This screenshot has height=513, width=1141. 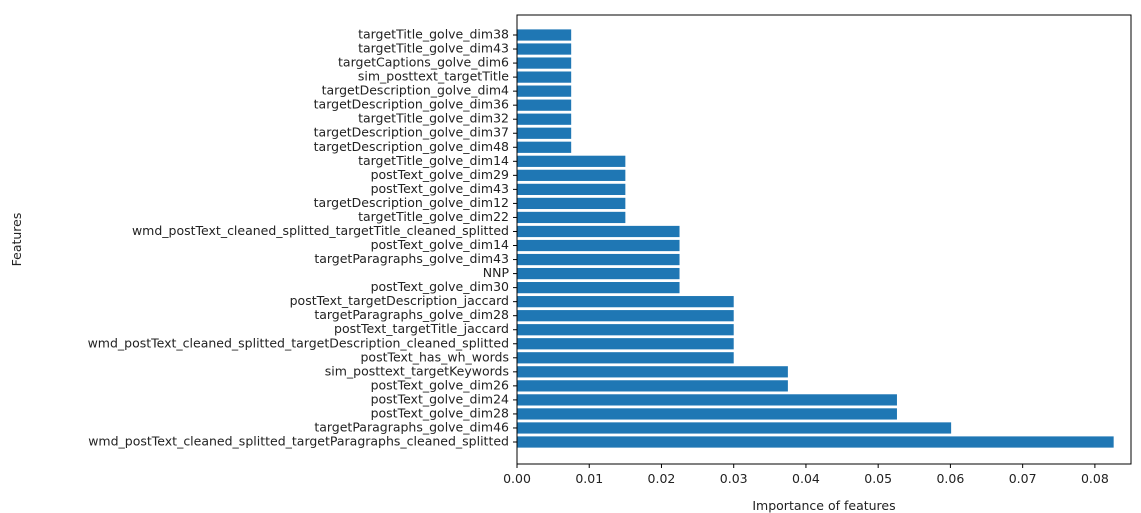 I want to click on y-axis-title: Features, so click(x=16, y=240).